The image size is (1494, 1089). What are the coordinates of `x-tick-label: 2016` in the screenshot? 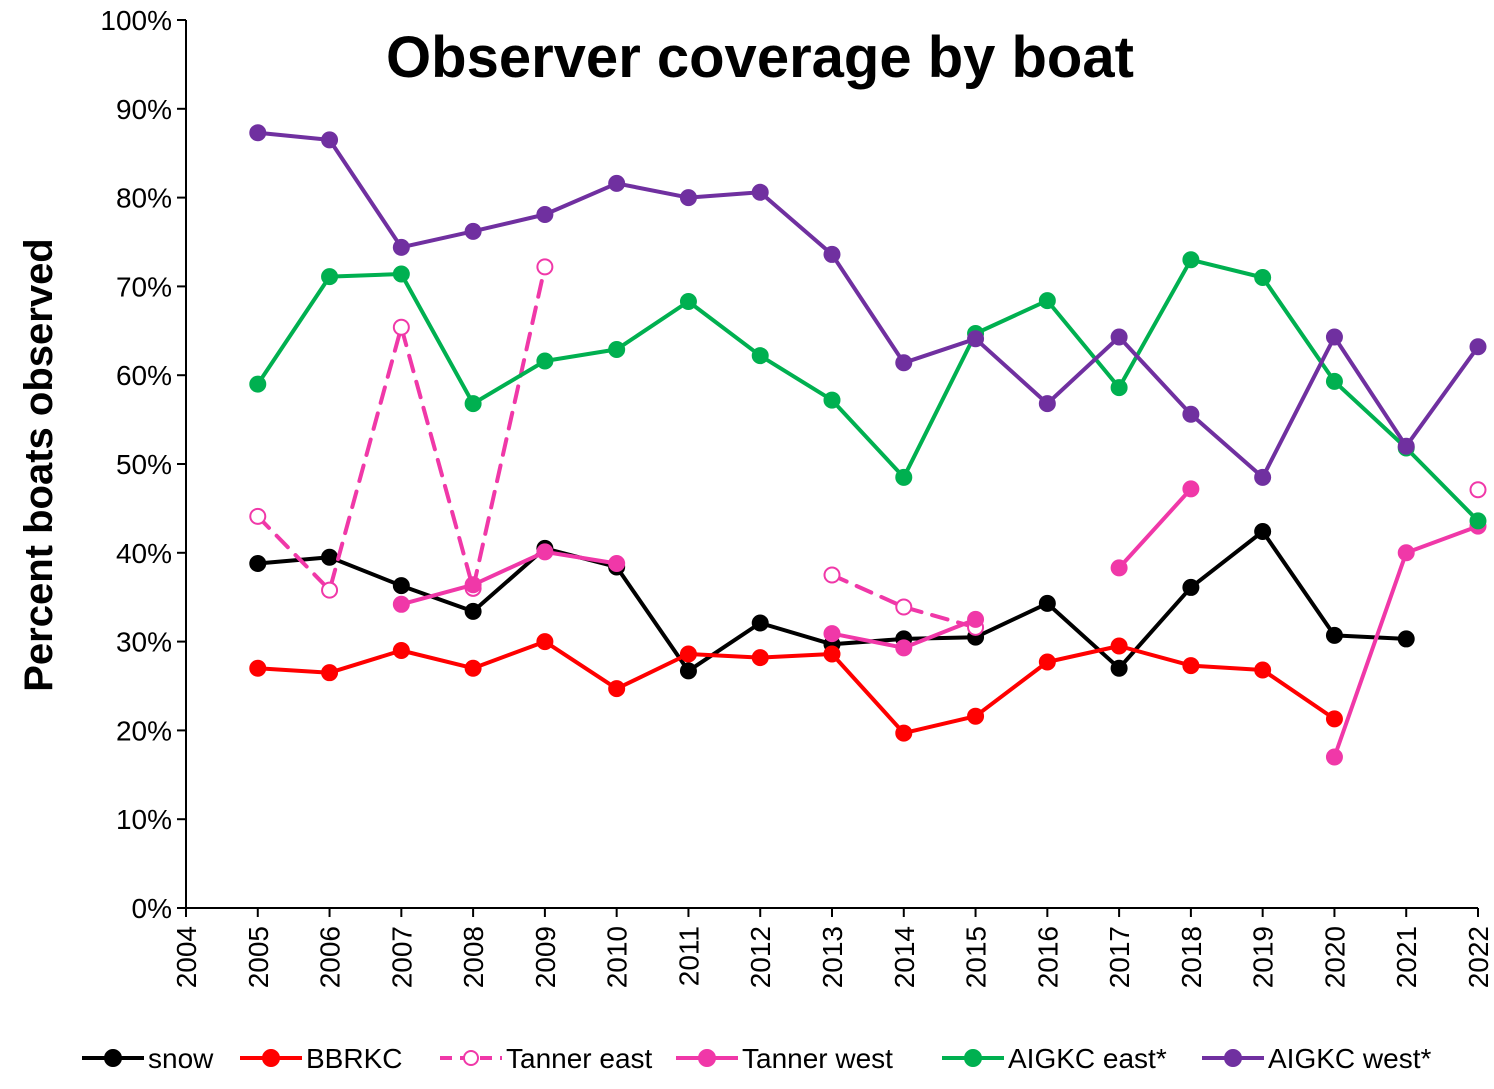 It's located at (1047, 957).